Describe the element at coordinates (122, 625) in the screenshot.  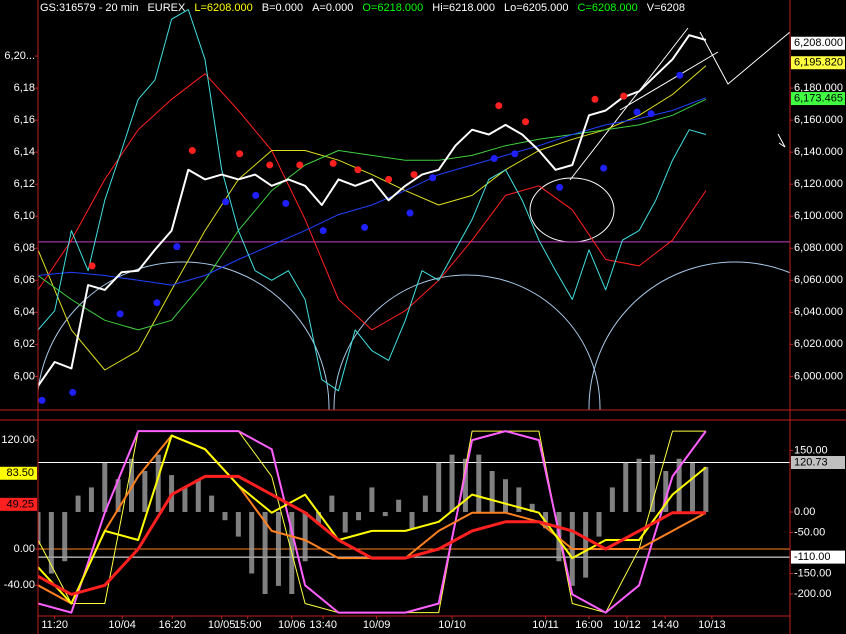
I see `x-tick-label: 10/04` at that location.